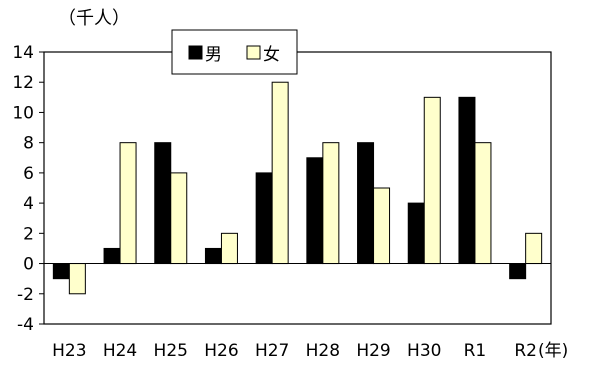  What do you see at coordinates (213, 256) in the screenshot?
I see `bar-male-H26` at bounding box center [213, 256].